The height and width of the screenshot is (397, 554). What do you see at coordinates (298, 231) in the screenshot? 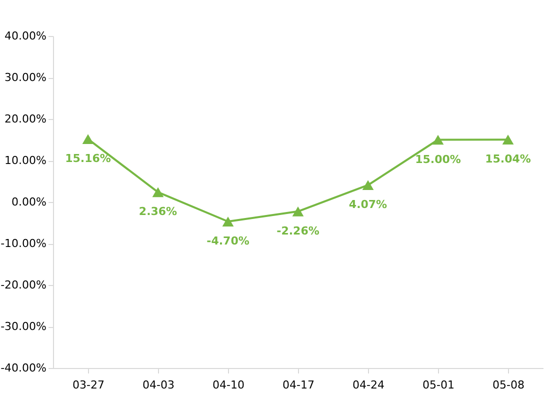
I see `data-label: -2.26%` at bounding box center [298, 231].